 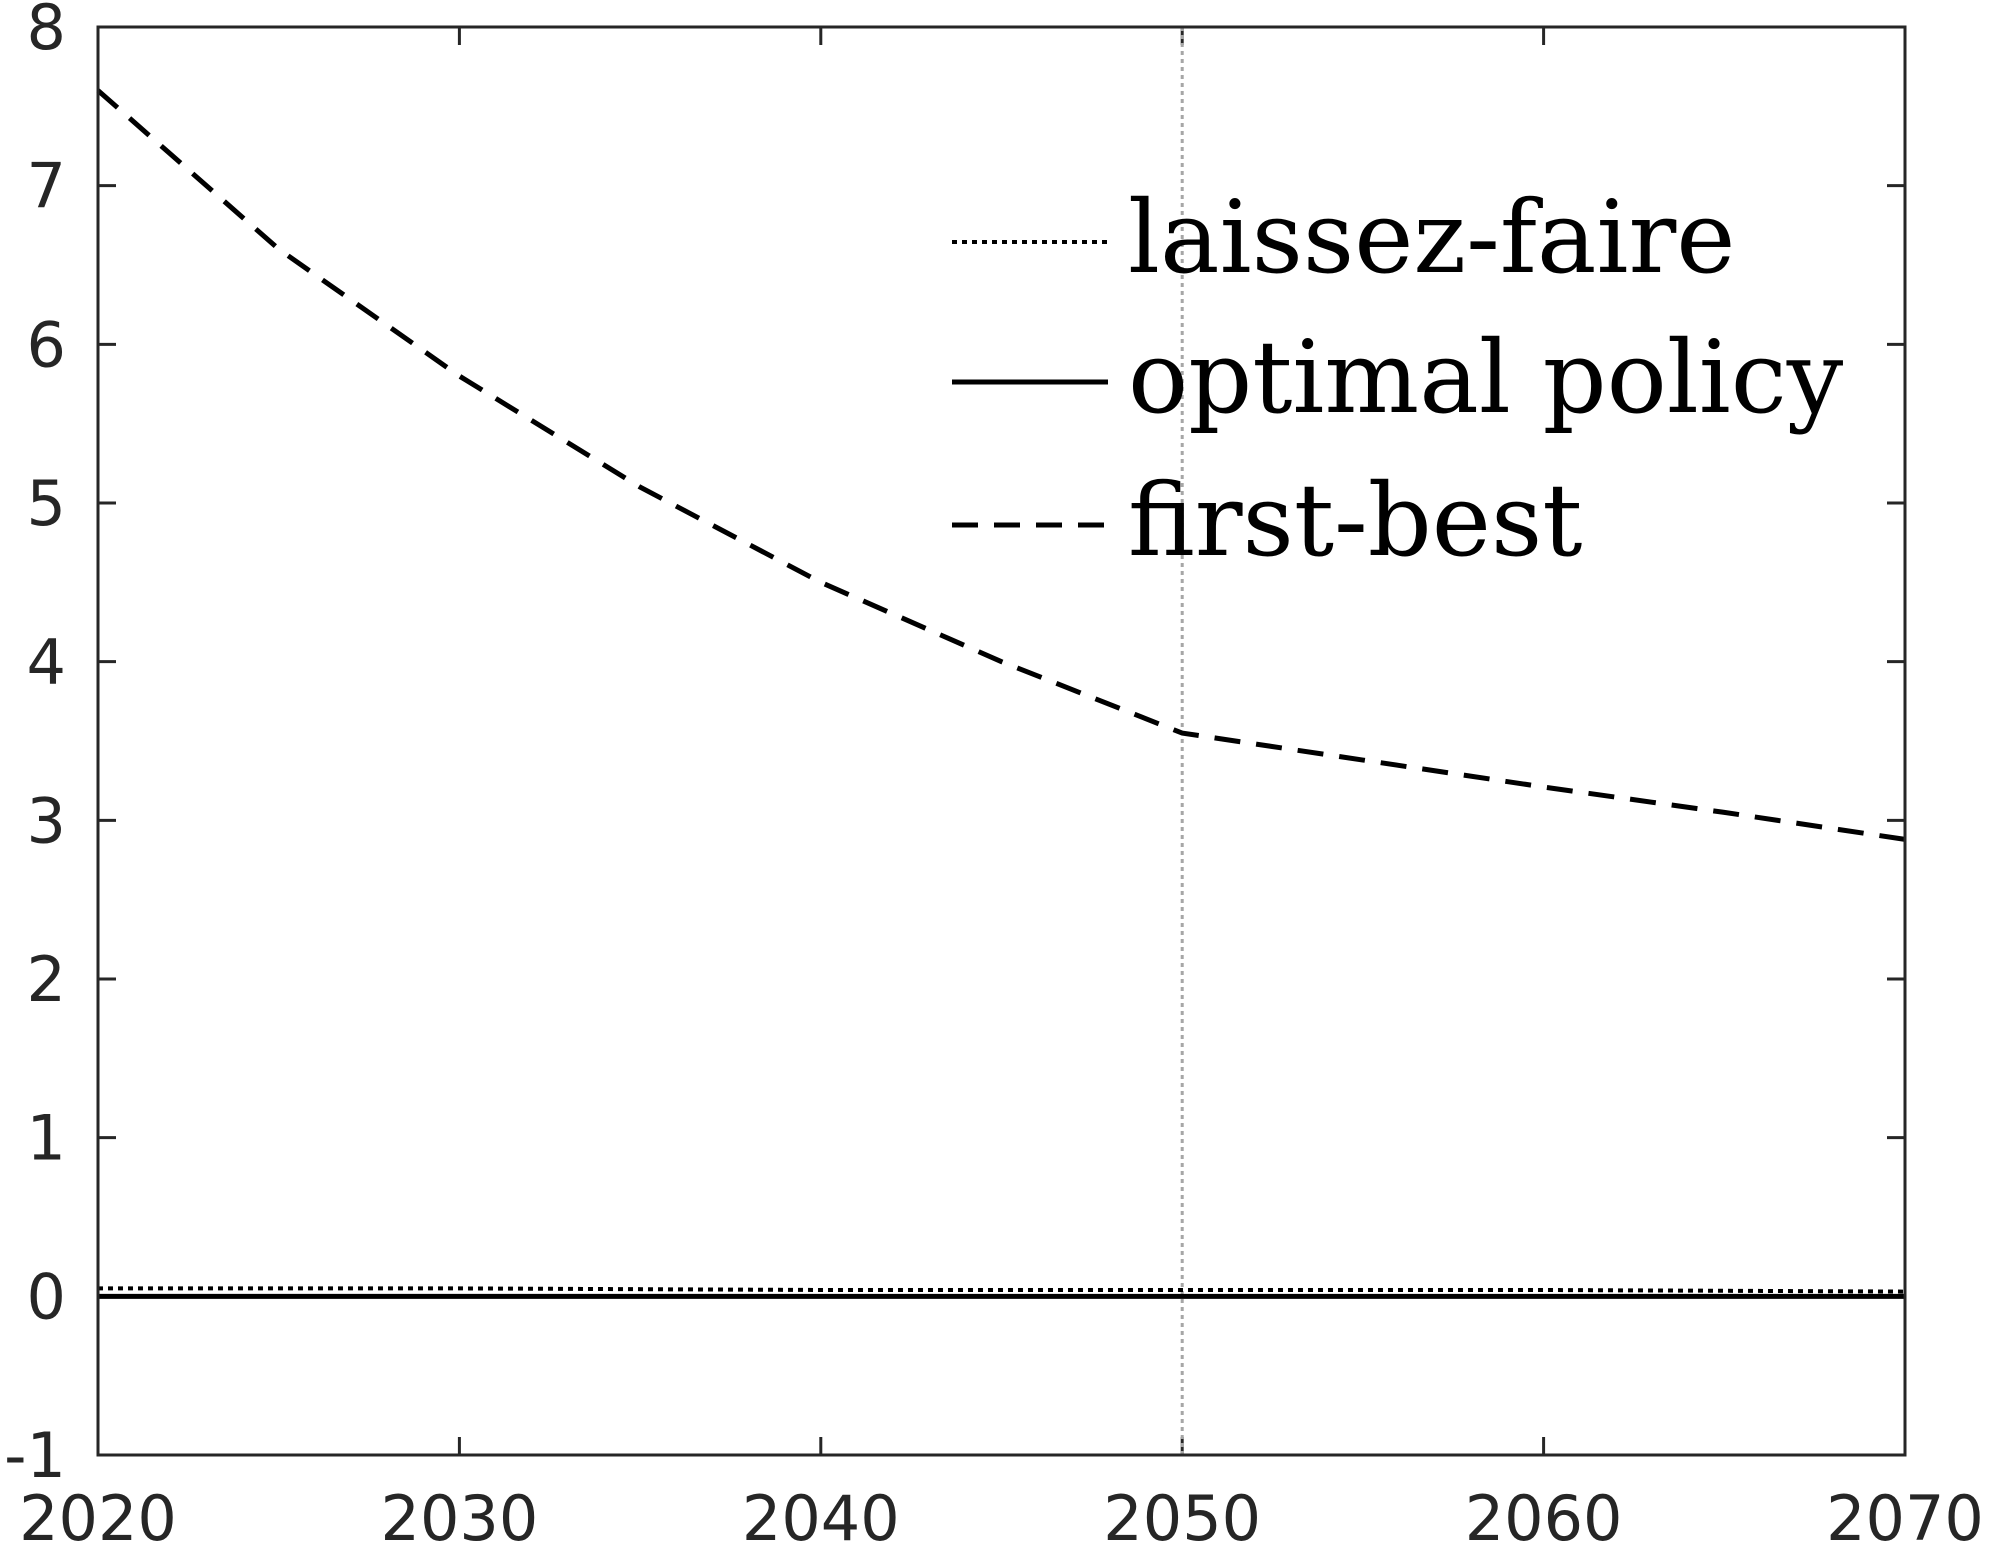 I want to click on y-tick-label: 1, so click(x=46, y=1138).